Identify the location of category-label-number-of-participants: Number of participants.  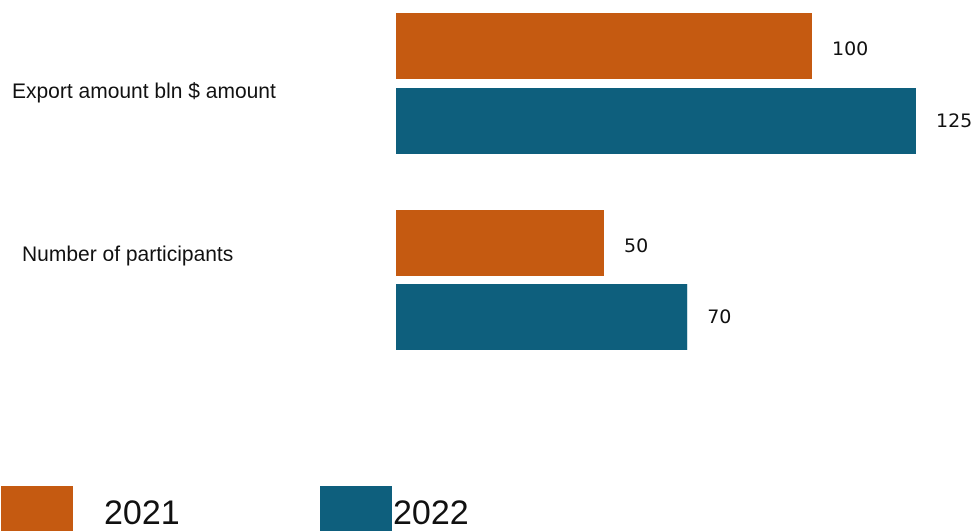
(127, 254).